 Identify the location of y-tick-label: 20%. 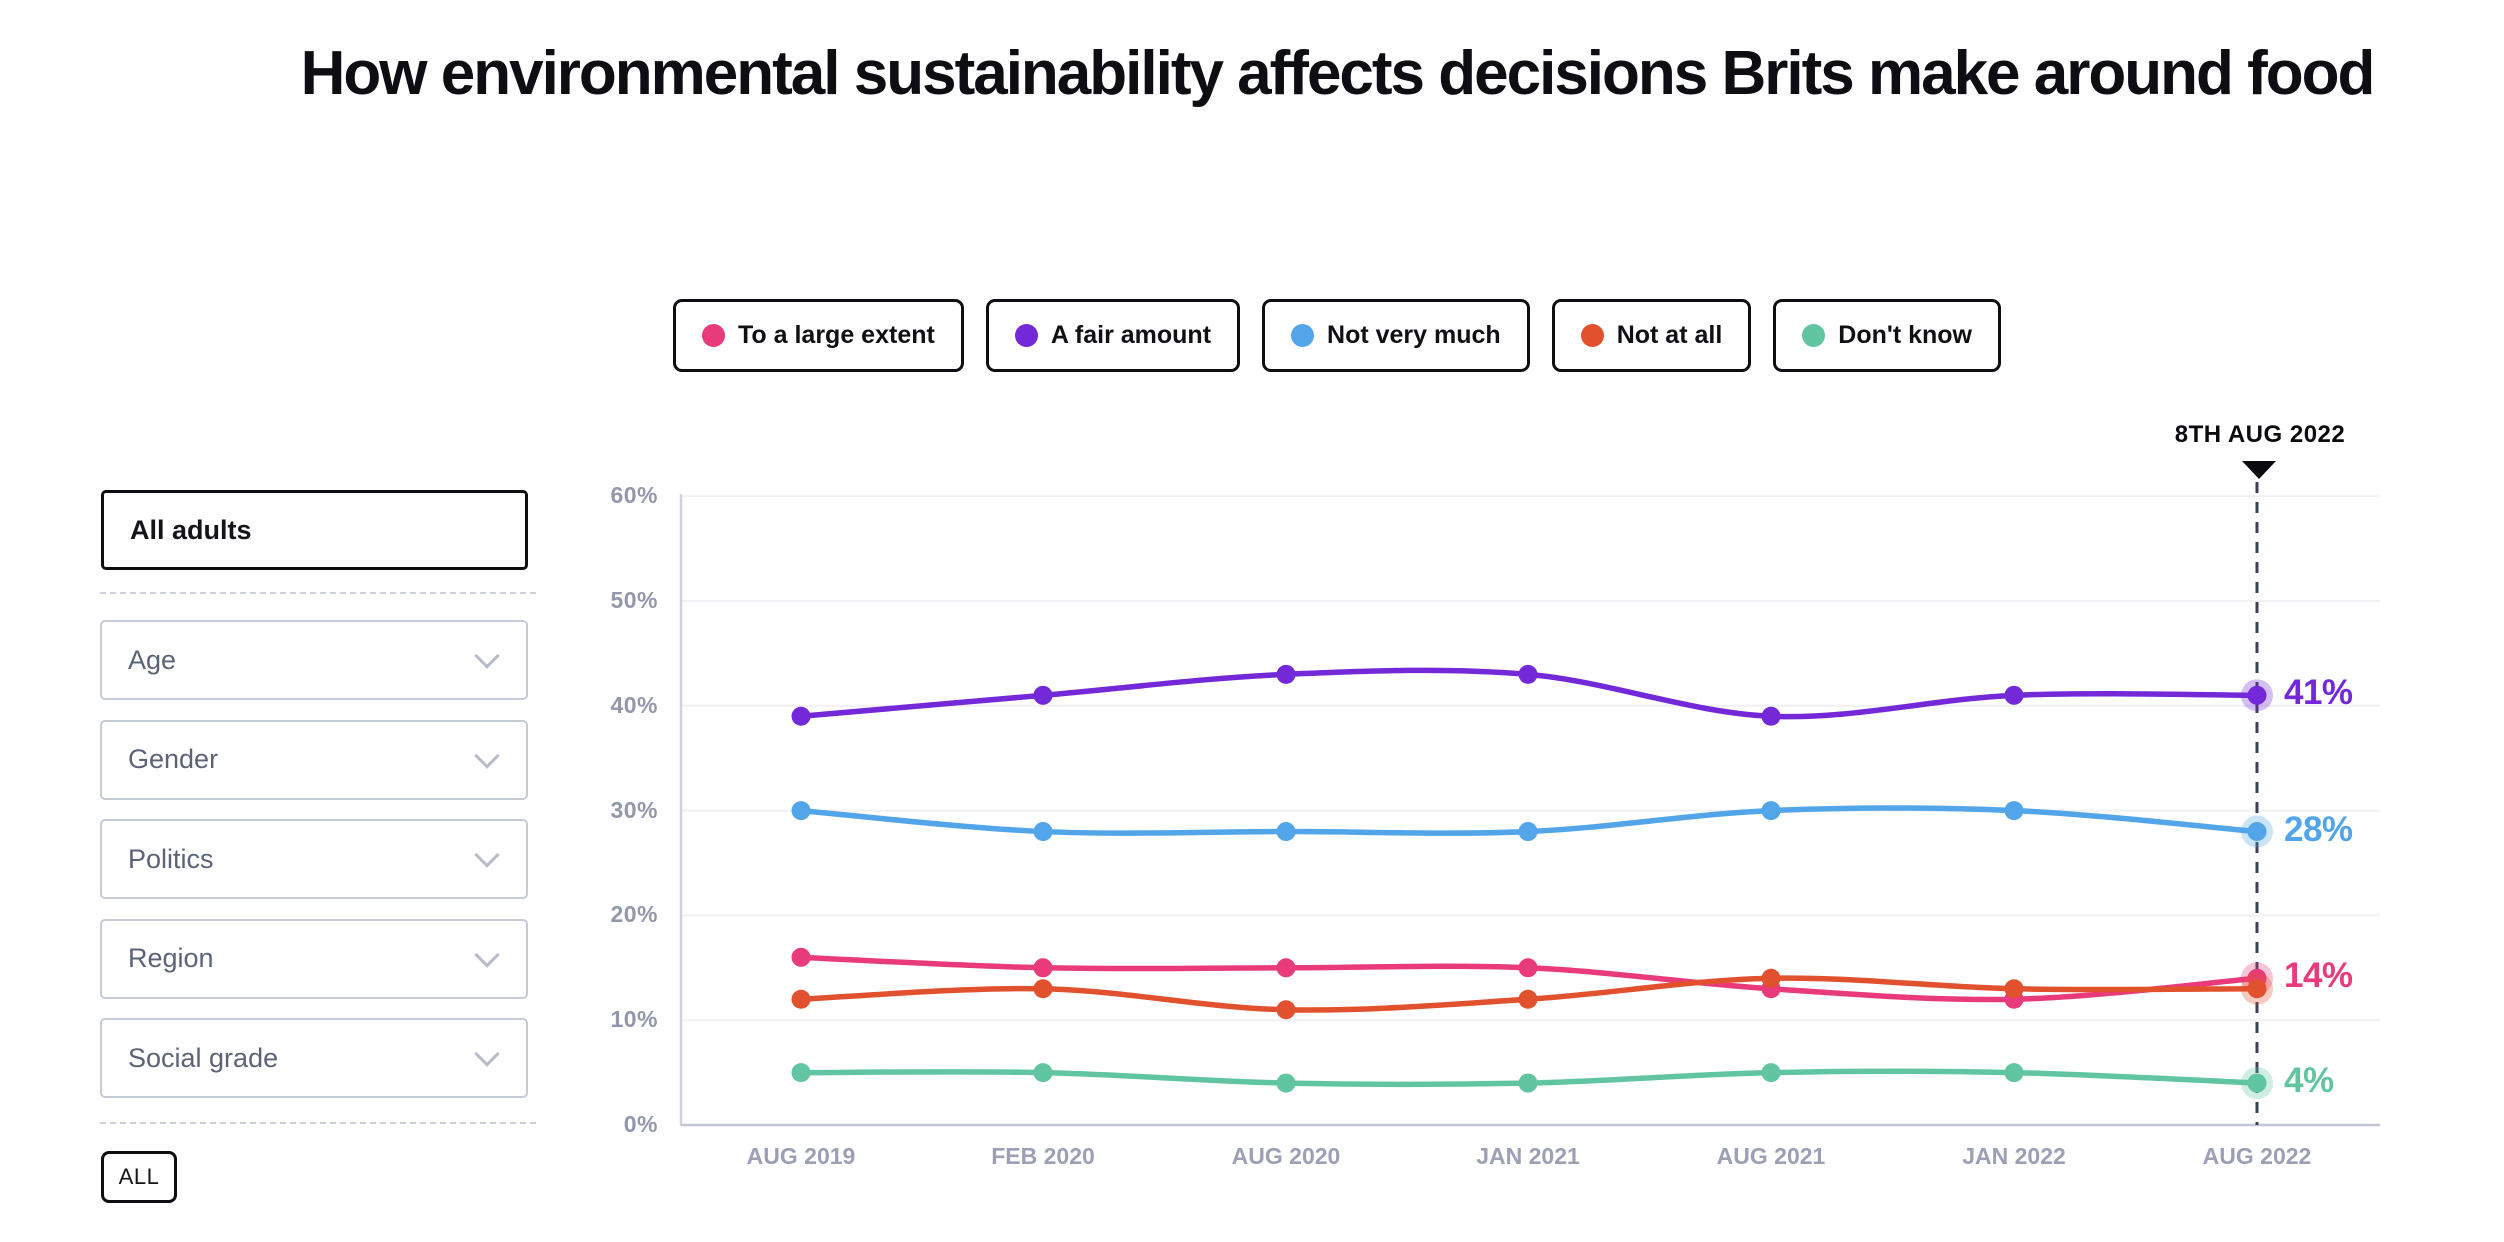
(634, 914).